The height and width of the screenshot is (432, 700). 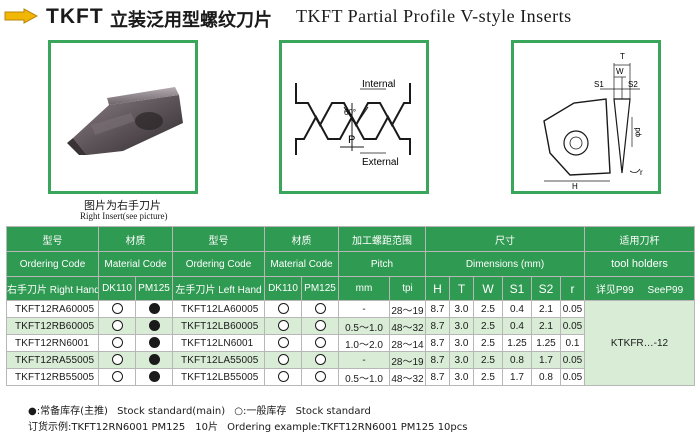 What do you see at coordinates (125, 121) in the screenshot?
I see `insert-illustration` at bounding box center [125, 121].